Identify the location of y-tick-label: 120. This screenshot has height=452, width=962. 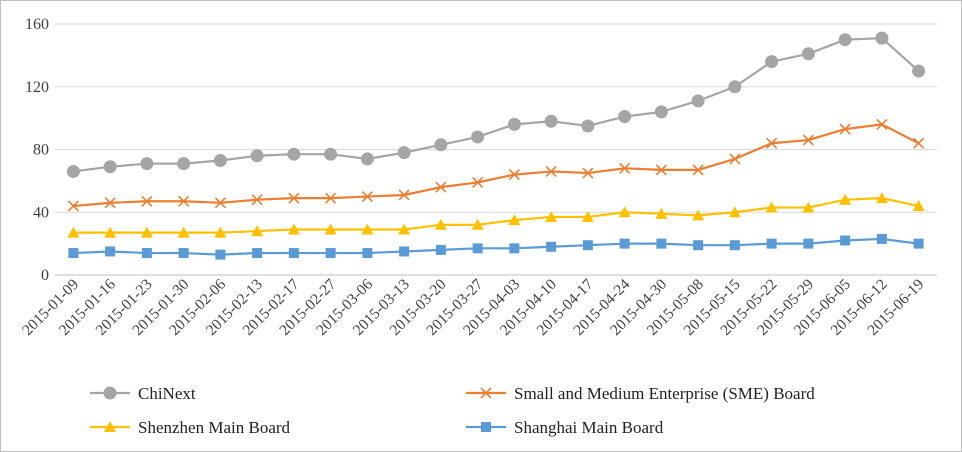
(37, 87).